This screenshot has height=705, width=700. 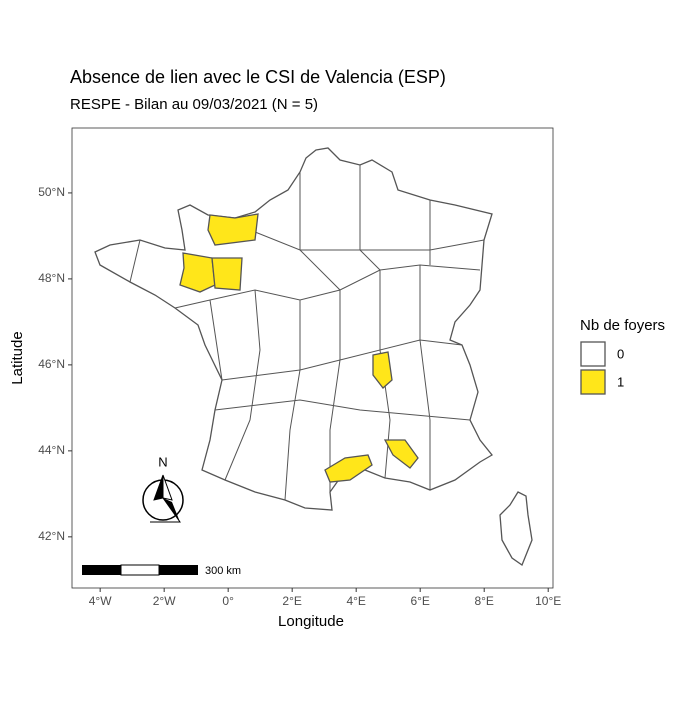 What do you see at coordinates (228, 601) in the screenshot?
I see `x-tick-label: 0°` at bounding box center [228, 601].